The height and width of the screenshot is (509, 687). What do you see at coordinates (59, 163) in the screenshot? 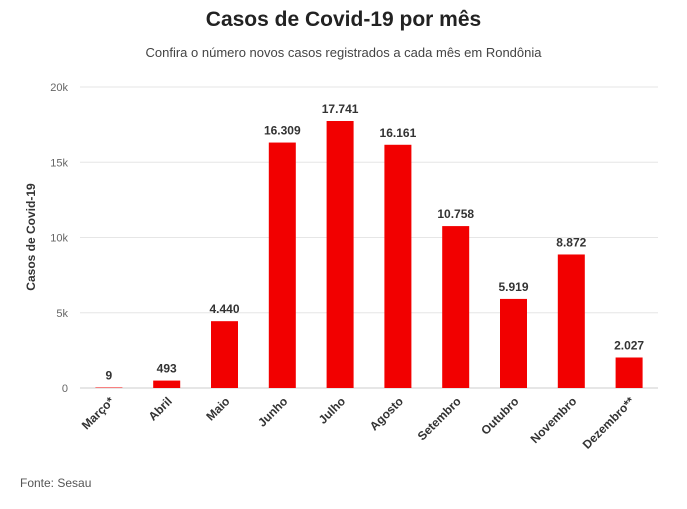
I see `y-tick-label: 15k` at bounding box center [59, 163].